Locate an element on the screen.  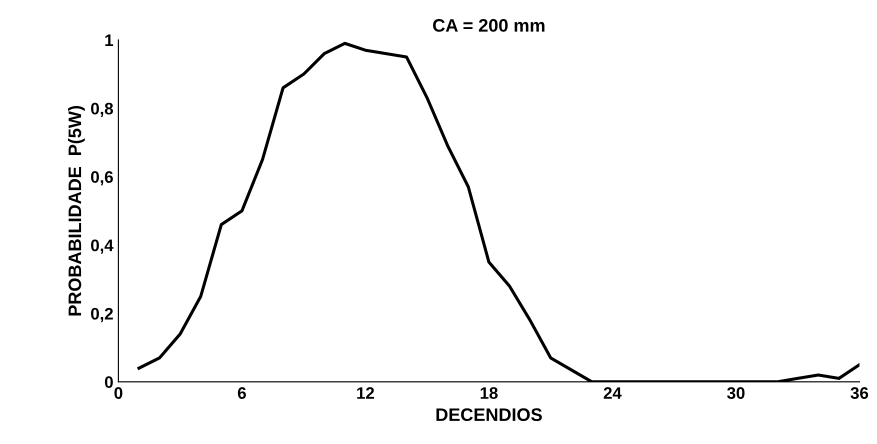
x-axis-title: DECENDIOS is located at coordinates (489, 415).